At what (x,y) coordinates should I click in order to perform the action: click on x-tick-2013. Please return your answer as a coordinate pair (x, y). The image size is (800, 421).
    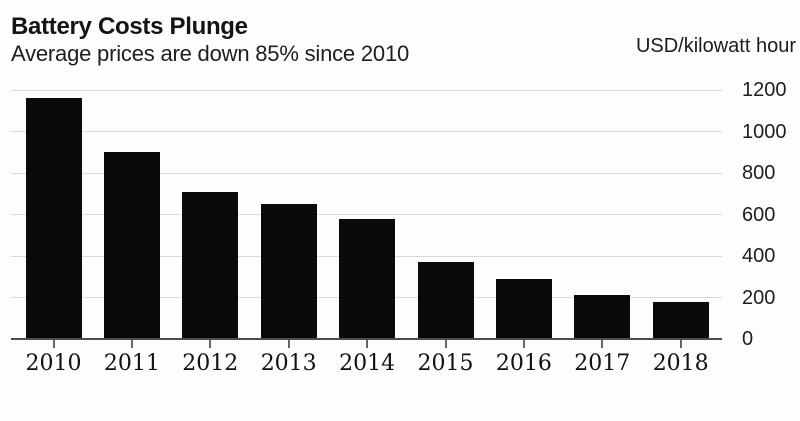
    Looking at the image, I should click on (288, 344).